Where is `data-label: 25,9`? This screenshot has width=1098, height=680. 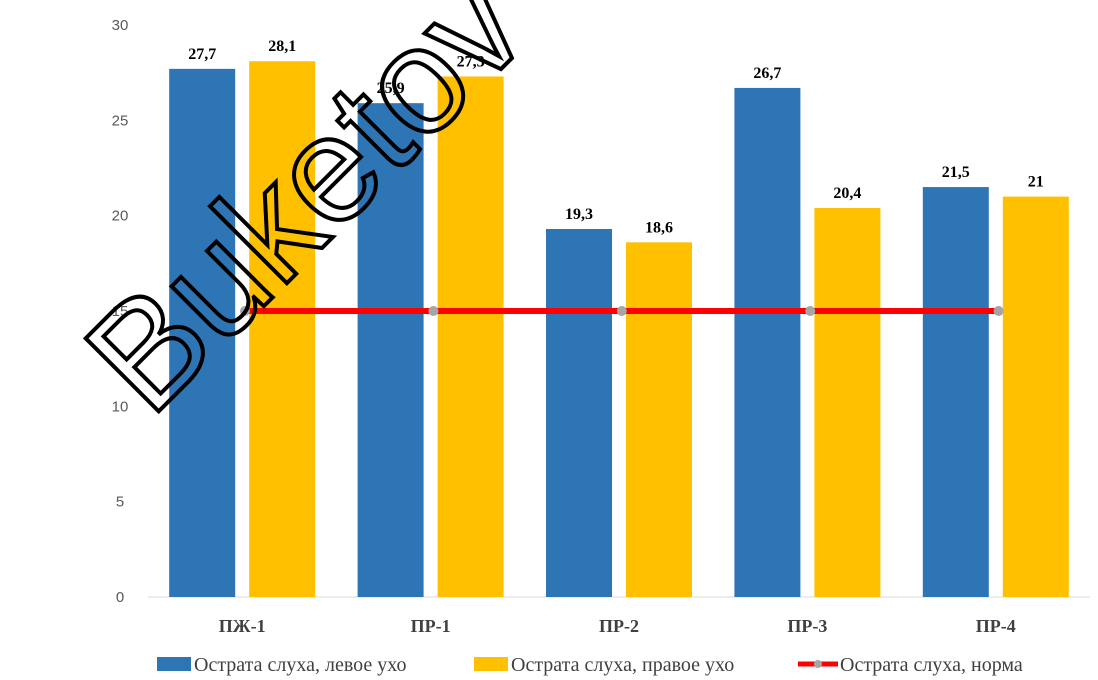 data-label: 25,9 is located at coordinates (391, 88).